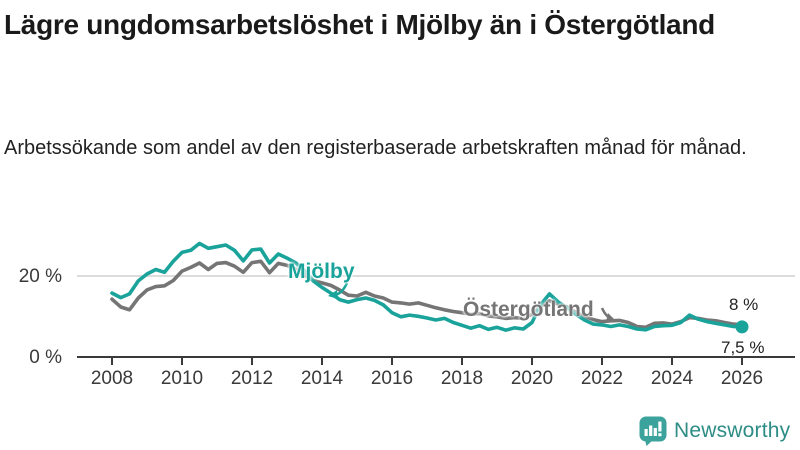 The image size is (800, 450). What do you see at coordinates (744, 304) in the screenshot?
I see `ostergotland-end-value: 8 %` at bounding box center [744, 304].